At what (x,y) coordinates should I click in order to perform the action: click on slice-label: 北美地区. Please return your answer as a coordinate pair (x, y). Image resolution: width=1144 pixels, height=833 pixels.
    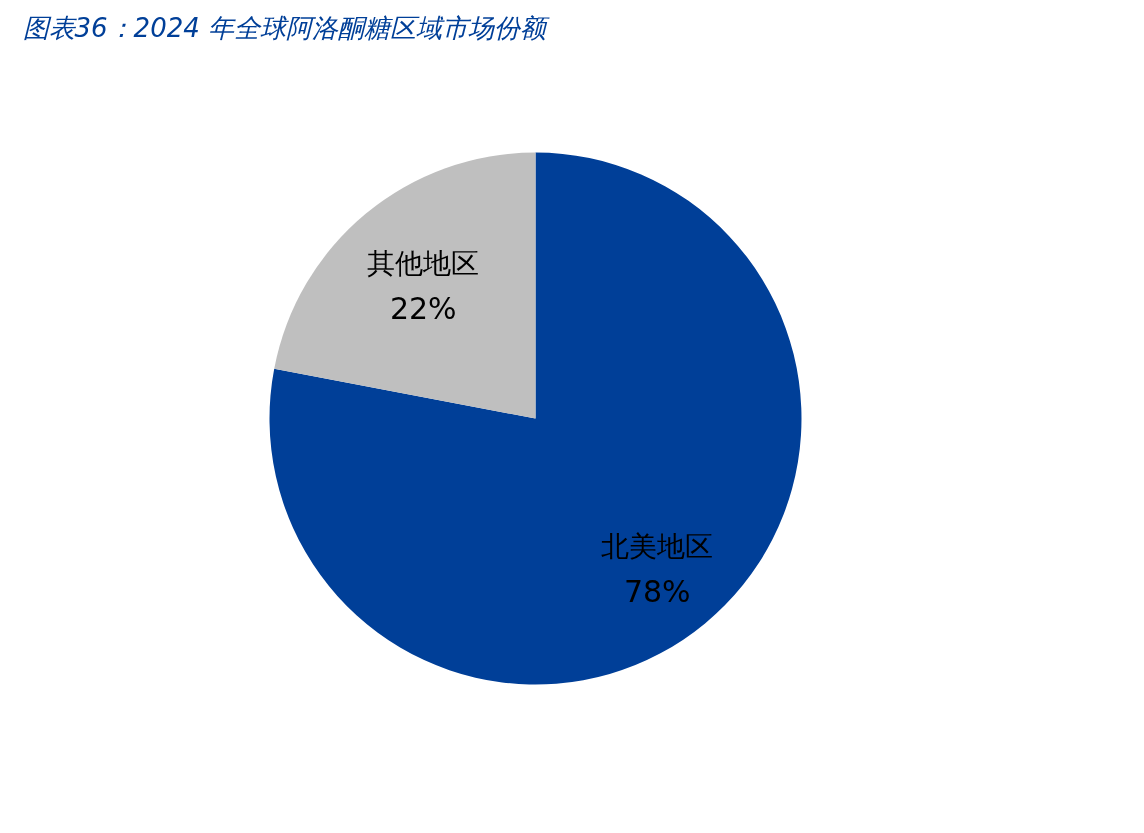
    Looking at the image, I should click on (657, 546).